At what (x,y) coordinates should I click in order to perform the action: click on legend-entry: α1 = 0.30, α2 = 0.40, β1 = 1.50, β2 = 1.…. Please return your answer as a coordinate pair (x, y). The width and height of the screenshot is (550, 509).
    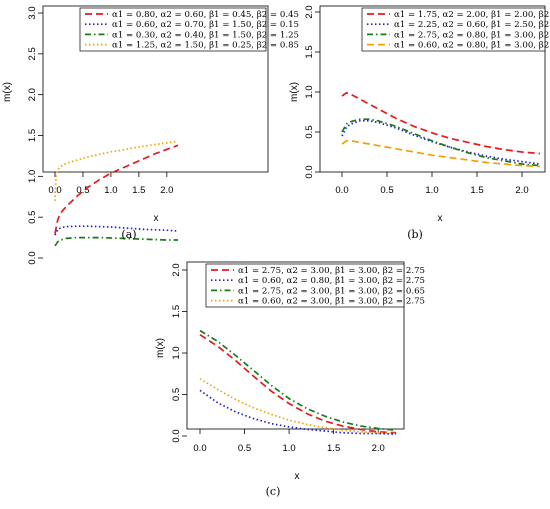
    Looking at the image, I should click on (205, 35).